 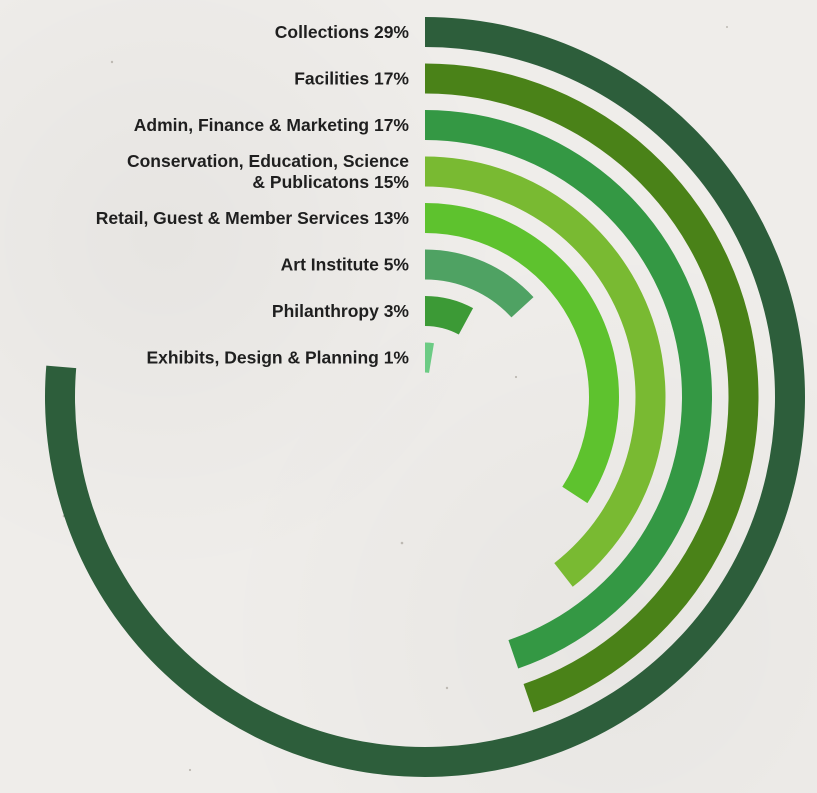 I want to click on arc-bar-retail-guest-member-services, so click(x=522, y=353).